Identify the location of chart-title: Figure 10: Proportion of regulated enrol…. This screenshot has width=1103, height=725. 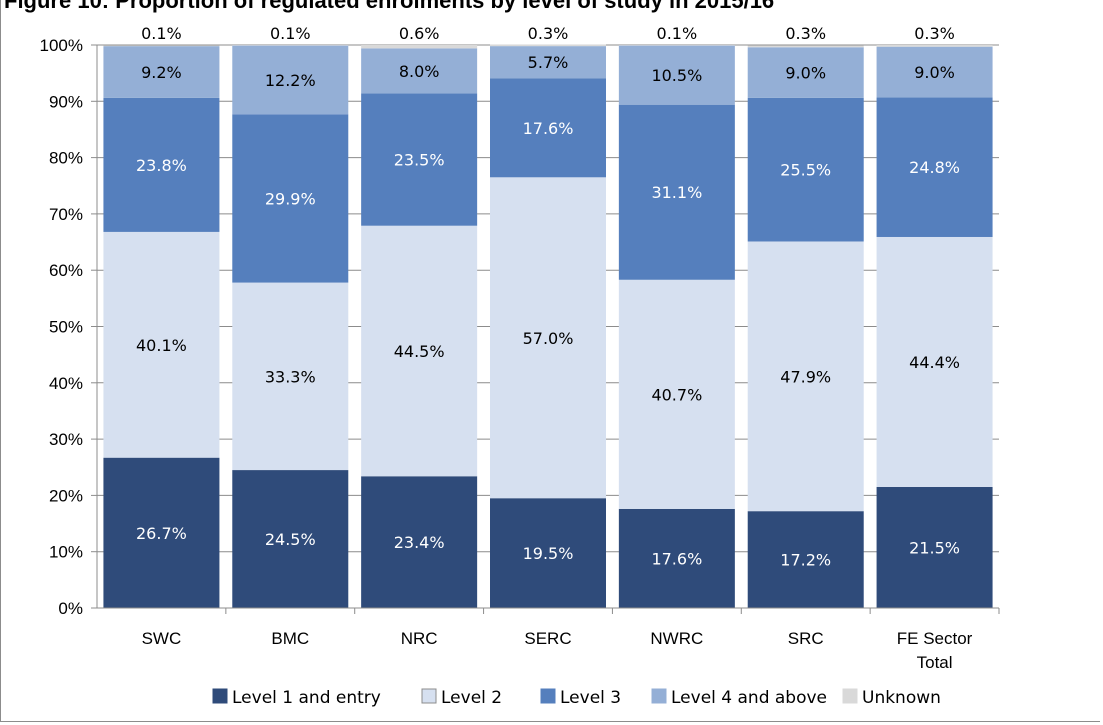
(389, 6).